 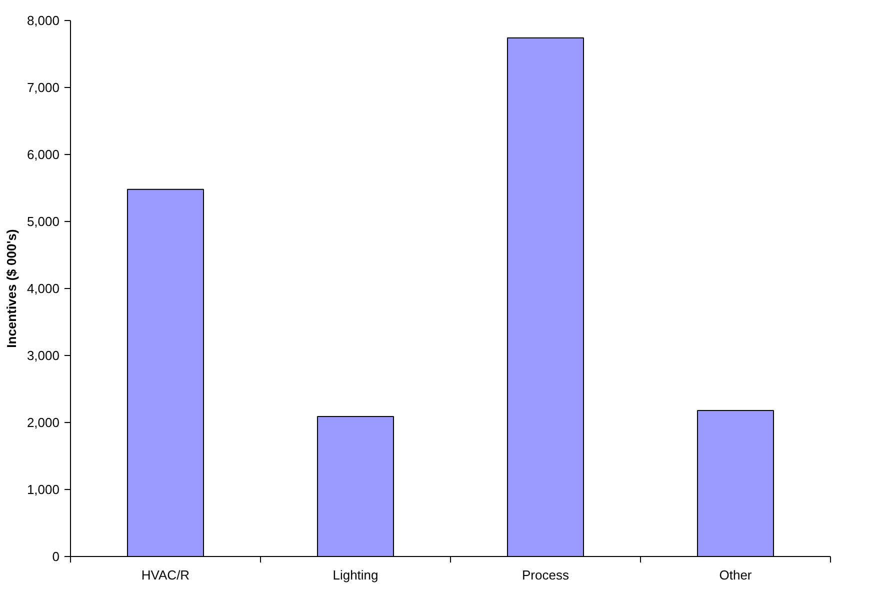 I want to click on y-tick-label: 2,000, so click(x=43, y=422).